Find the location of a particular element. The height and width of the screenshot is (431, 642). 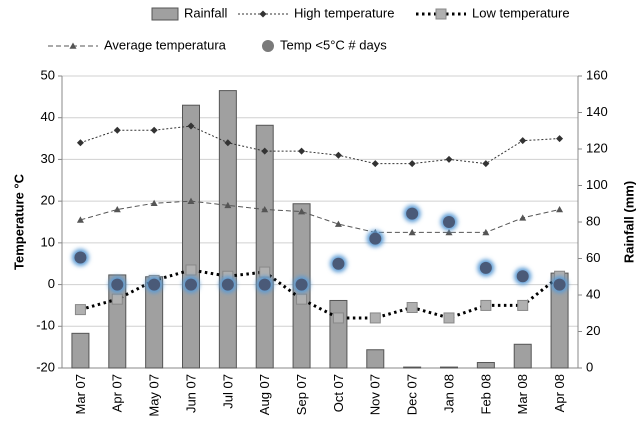

y2-tick-label: 160 is located at coordinates (597, 74).